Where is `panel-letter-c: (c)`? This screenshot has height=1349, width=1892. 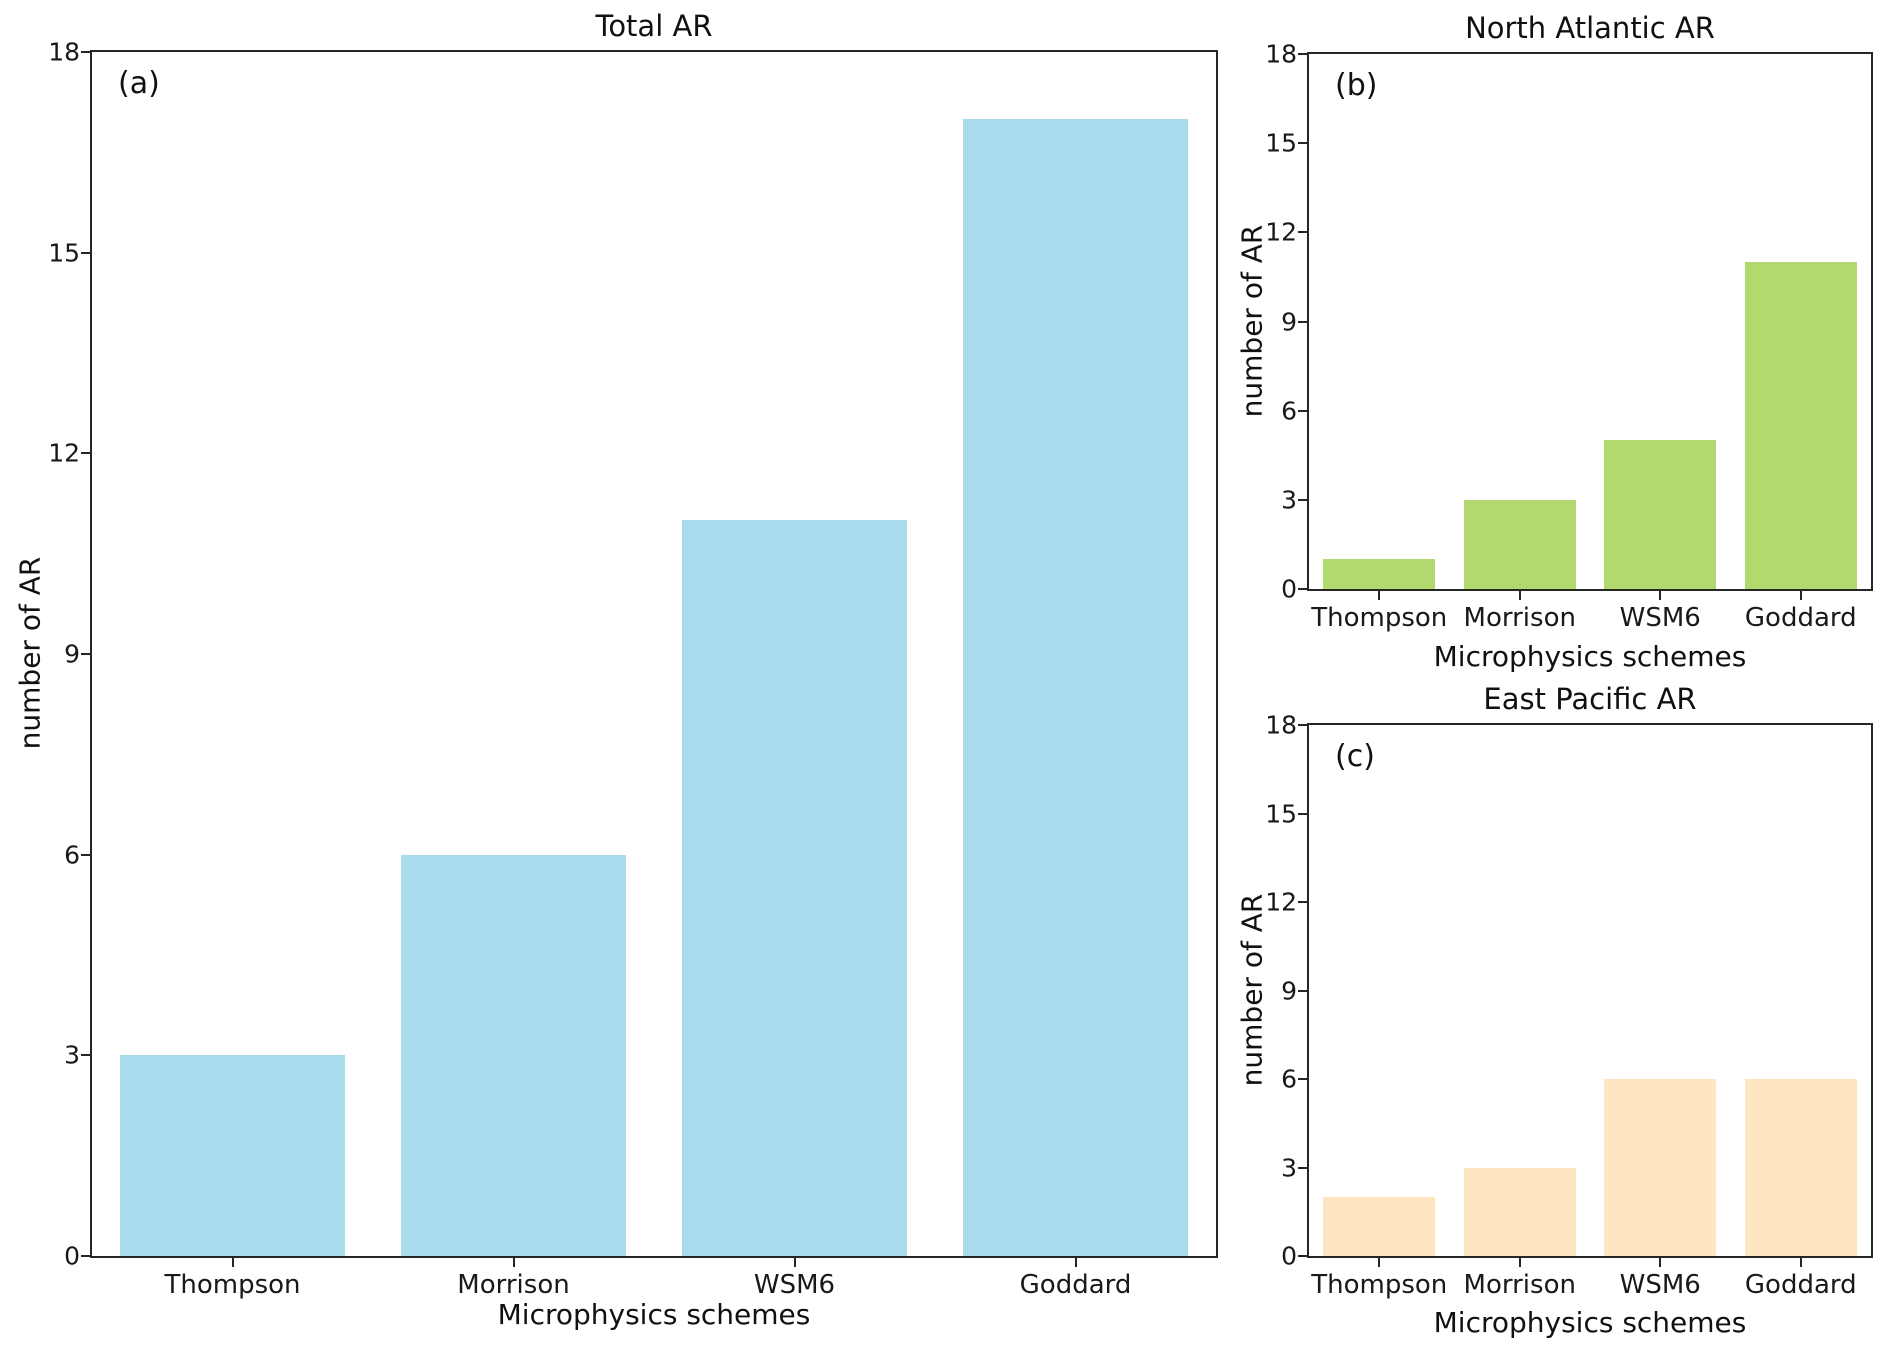
panel-letter-c: (c) is located at coordinates (1355, 756).